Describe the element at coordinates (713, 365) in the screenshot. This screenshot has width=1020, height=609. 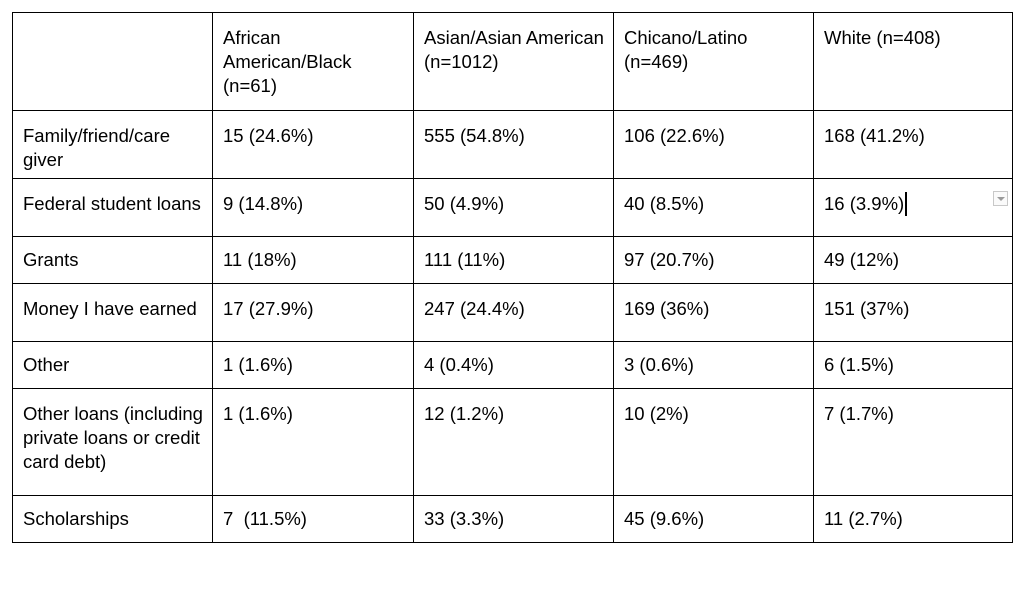
I see `table-cell: 3 (0.6%)` at that location.